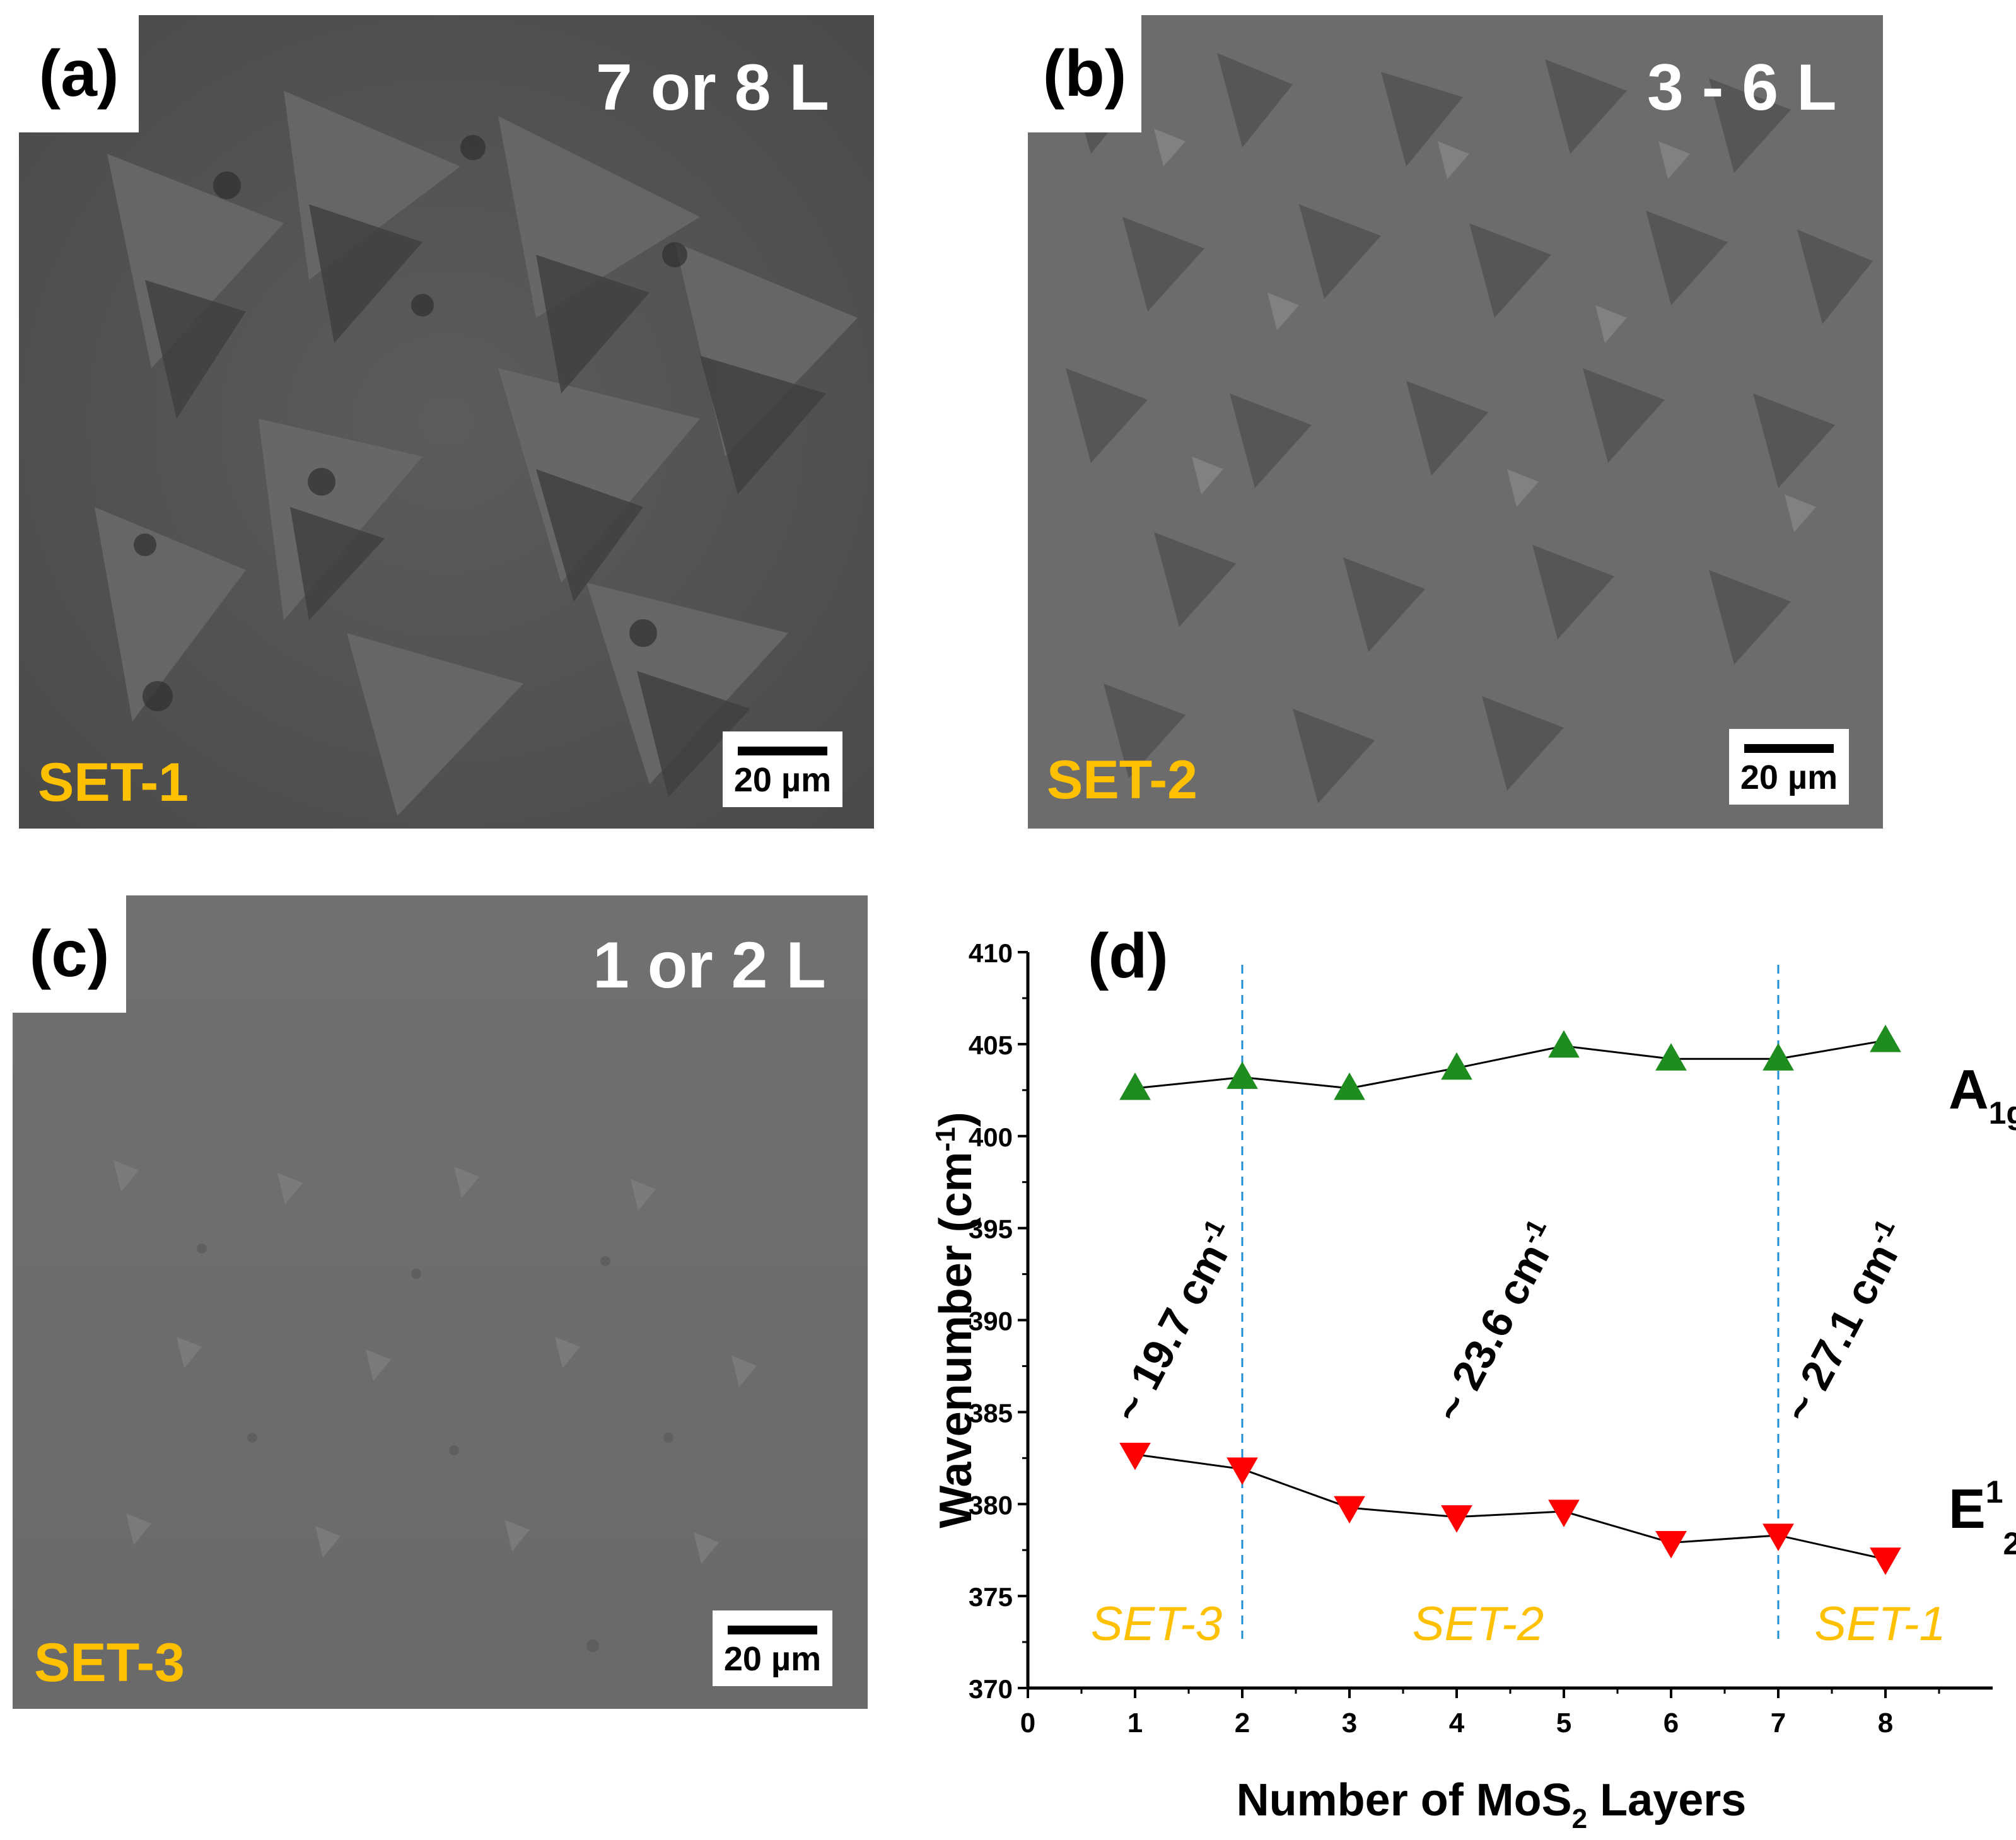 The width and height of the screenshot is (2016, 1840). Describe the element at coordinates (1135, 1723) in the screenshot. I see `x-tick-label: 1` at that location.